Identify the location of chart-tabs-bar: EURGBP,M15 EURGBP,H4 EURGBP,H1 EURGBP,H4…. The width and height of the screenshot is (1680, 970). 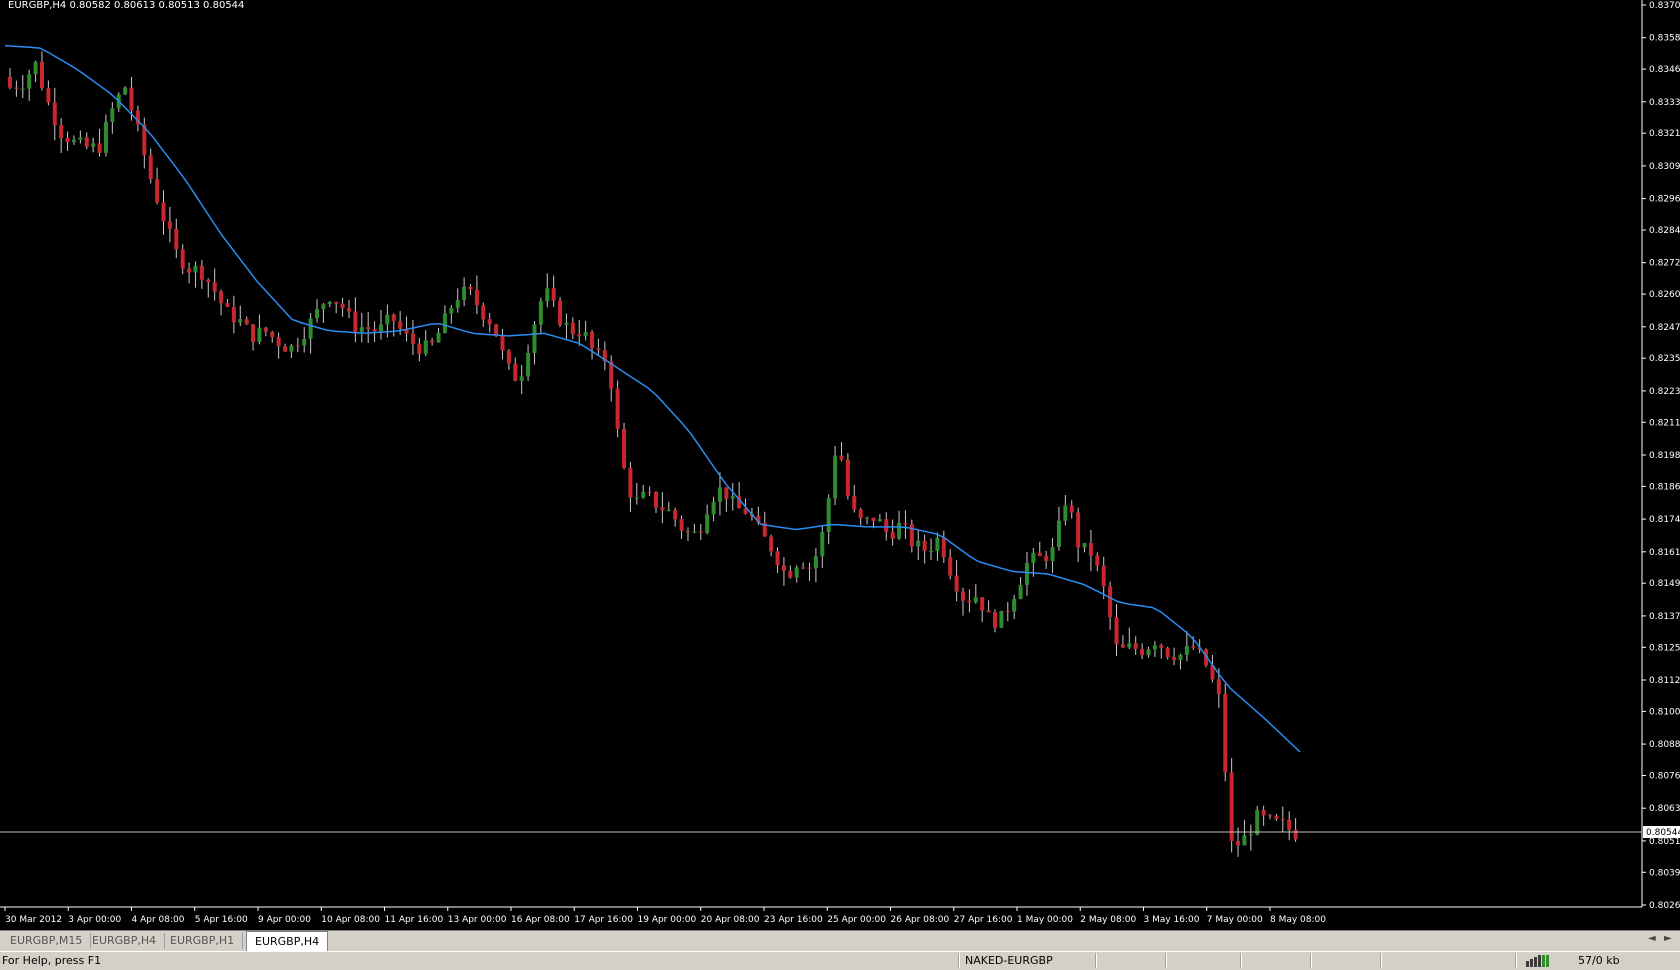
(840, 940).